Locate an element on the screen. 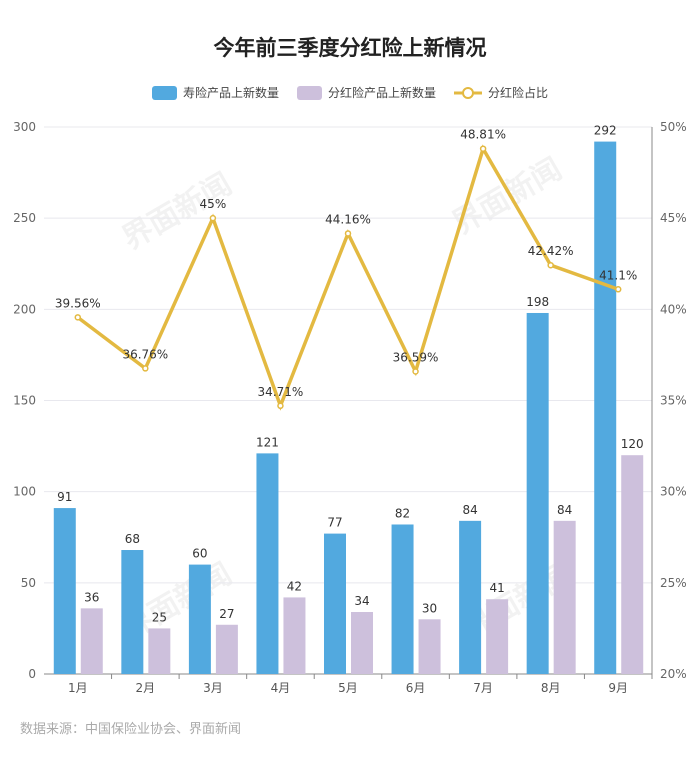  legend-item-ratio: 分红险占比 is located at coordinates (501, 92).